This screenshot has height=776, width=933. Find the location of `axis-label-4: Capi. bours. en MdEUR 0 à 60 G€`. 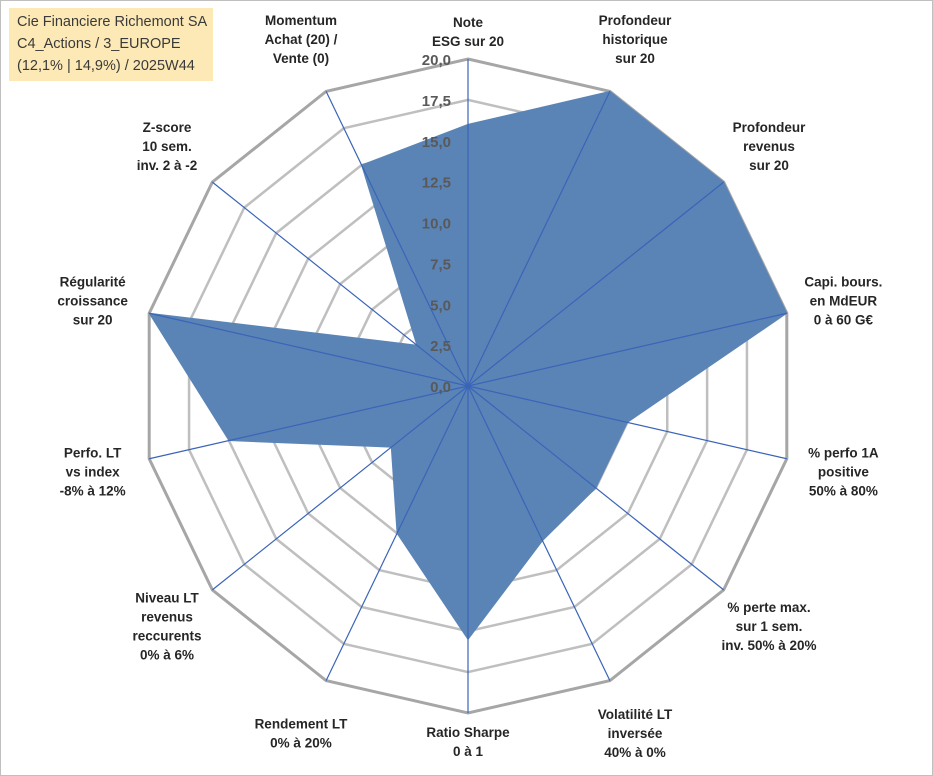

axis-label-4: Capi. bours. en MdEUR 0 à 60 G€ is located at coordinates (843, 300).